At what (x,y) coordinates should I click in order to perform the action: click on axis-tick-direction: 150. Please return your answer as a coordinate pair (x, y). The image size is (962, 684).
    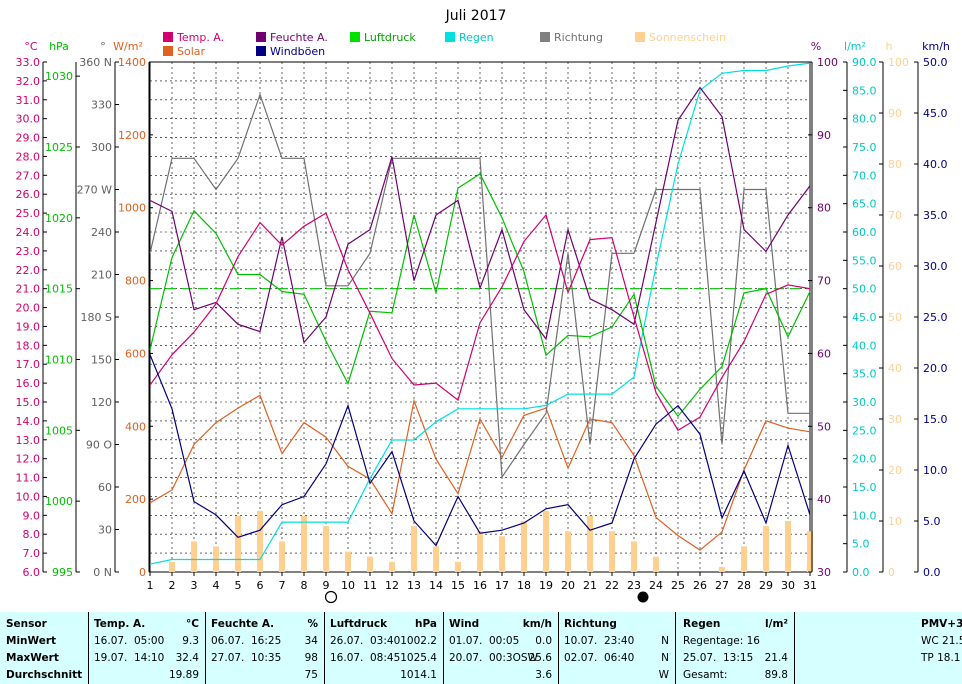
    Looking at the image, I should click on (101, 360).